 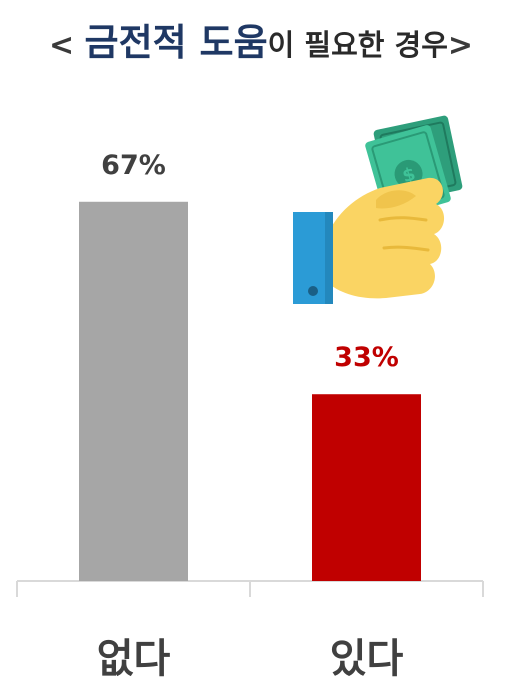 I want to click on chart-title: < 금전적 도움이 필요한 경우>, so click(x=261, y=39).